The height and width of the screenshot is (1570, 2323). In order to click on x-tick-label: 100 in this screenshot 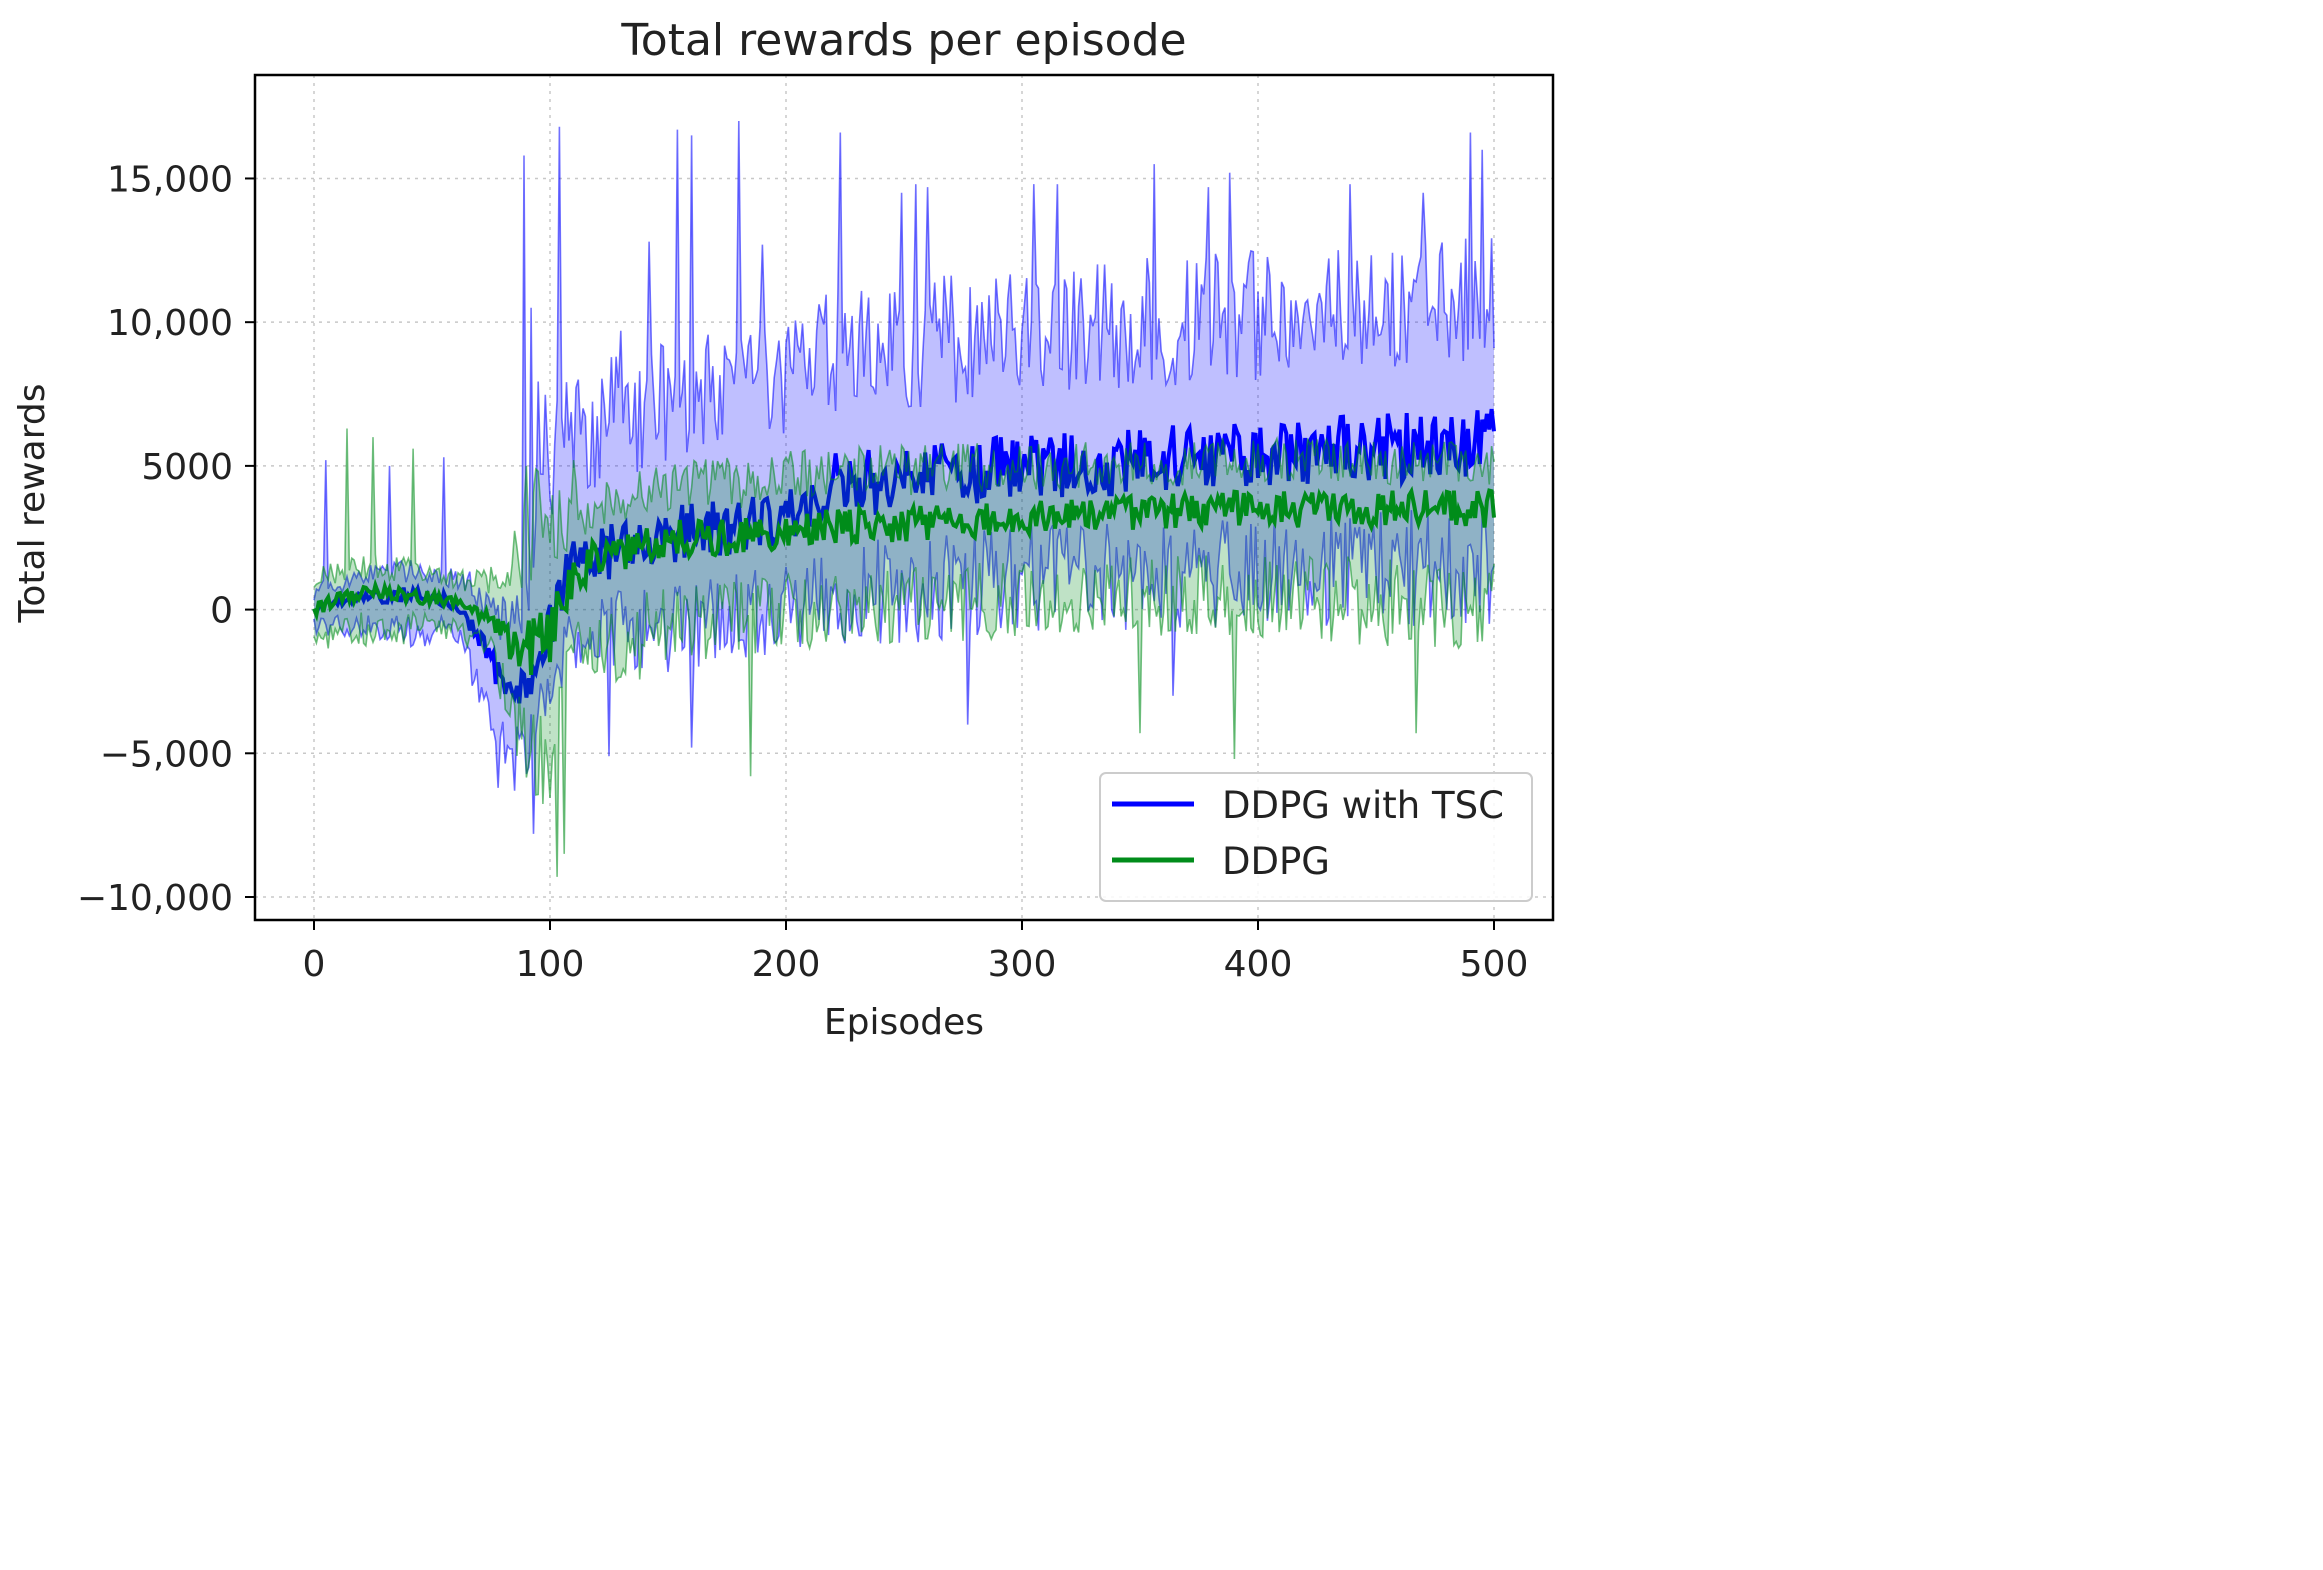, I will do `click(550, 964)`.